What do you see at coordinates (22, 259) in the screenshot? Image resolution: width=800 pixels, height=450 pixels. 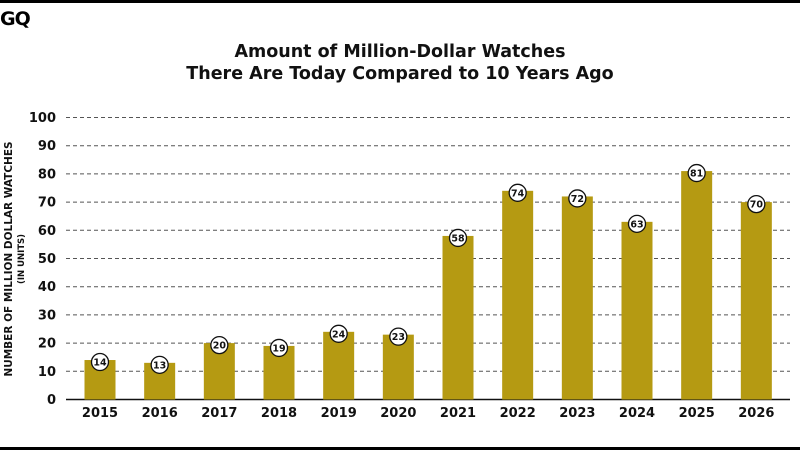 I see `y-axis-subtitle: (IN UNITS)` at bounding box center [22, 259].